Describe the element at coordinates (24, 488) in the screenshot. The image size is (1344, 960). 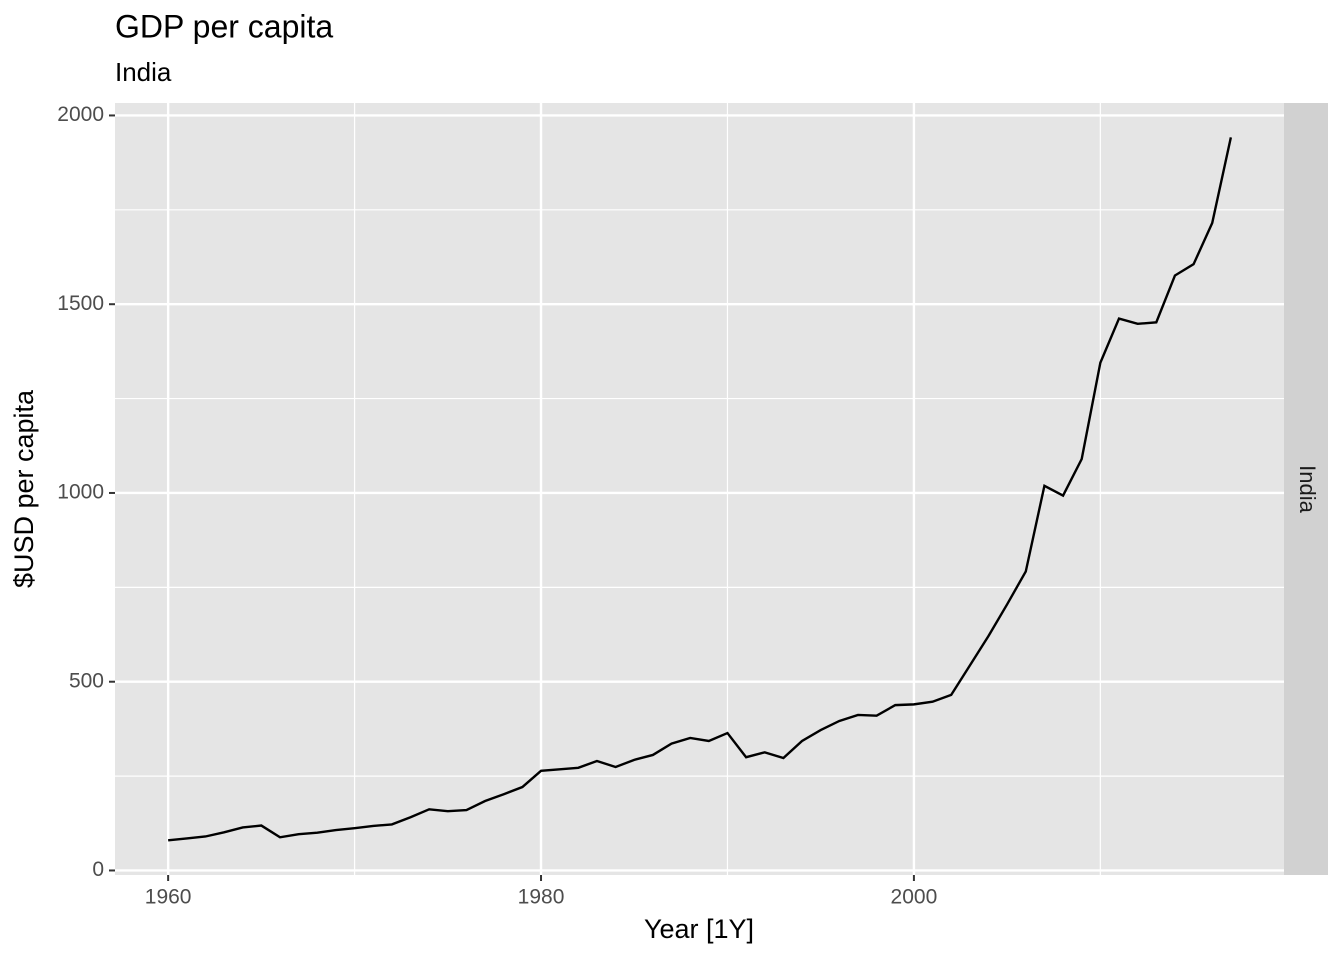
I see `y-axis-title: $USD per capita` at that location.